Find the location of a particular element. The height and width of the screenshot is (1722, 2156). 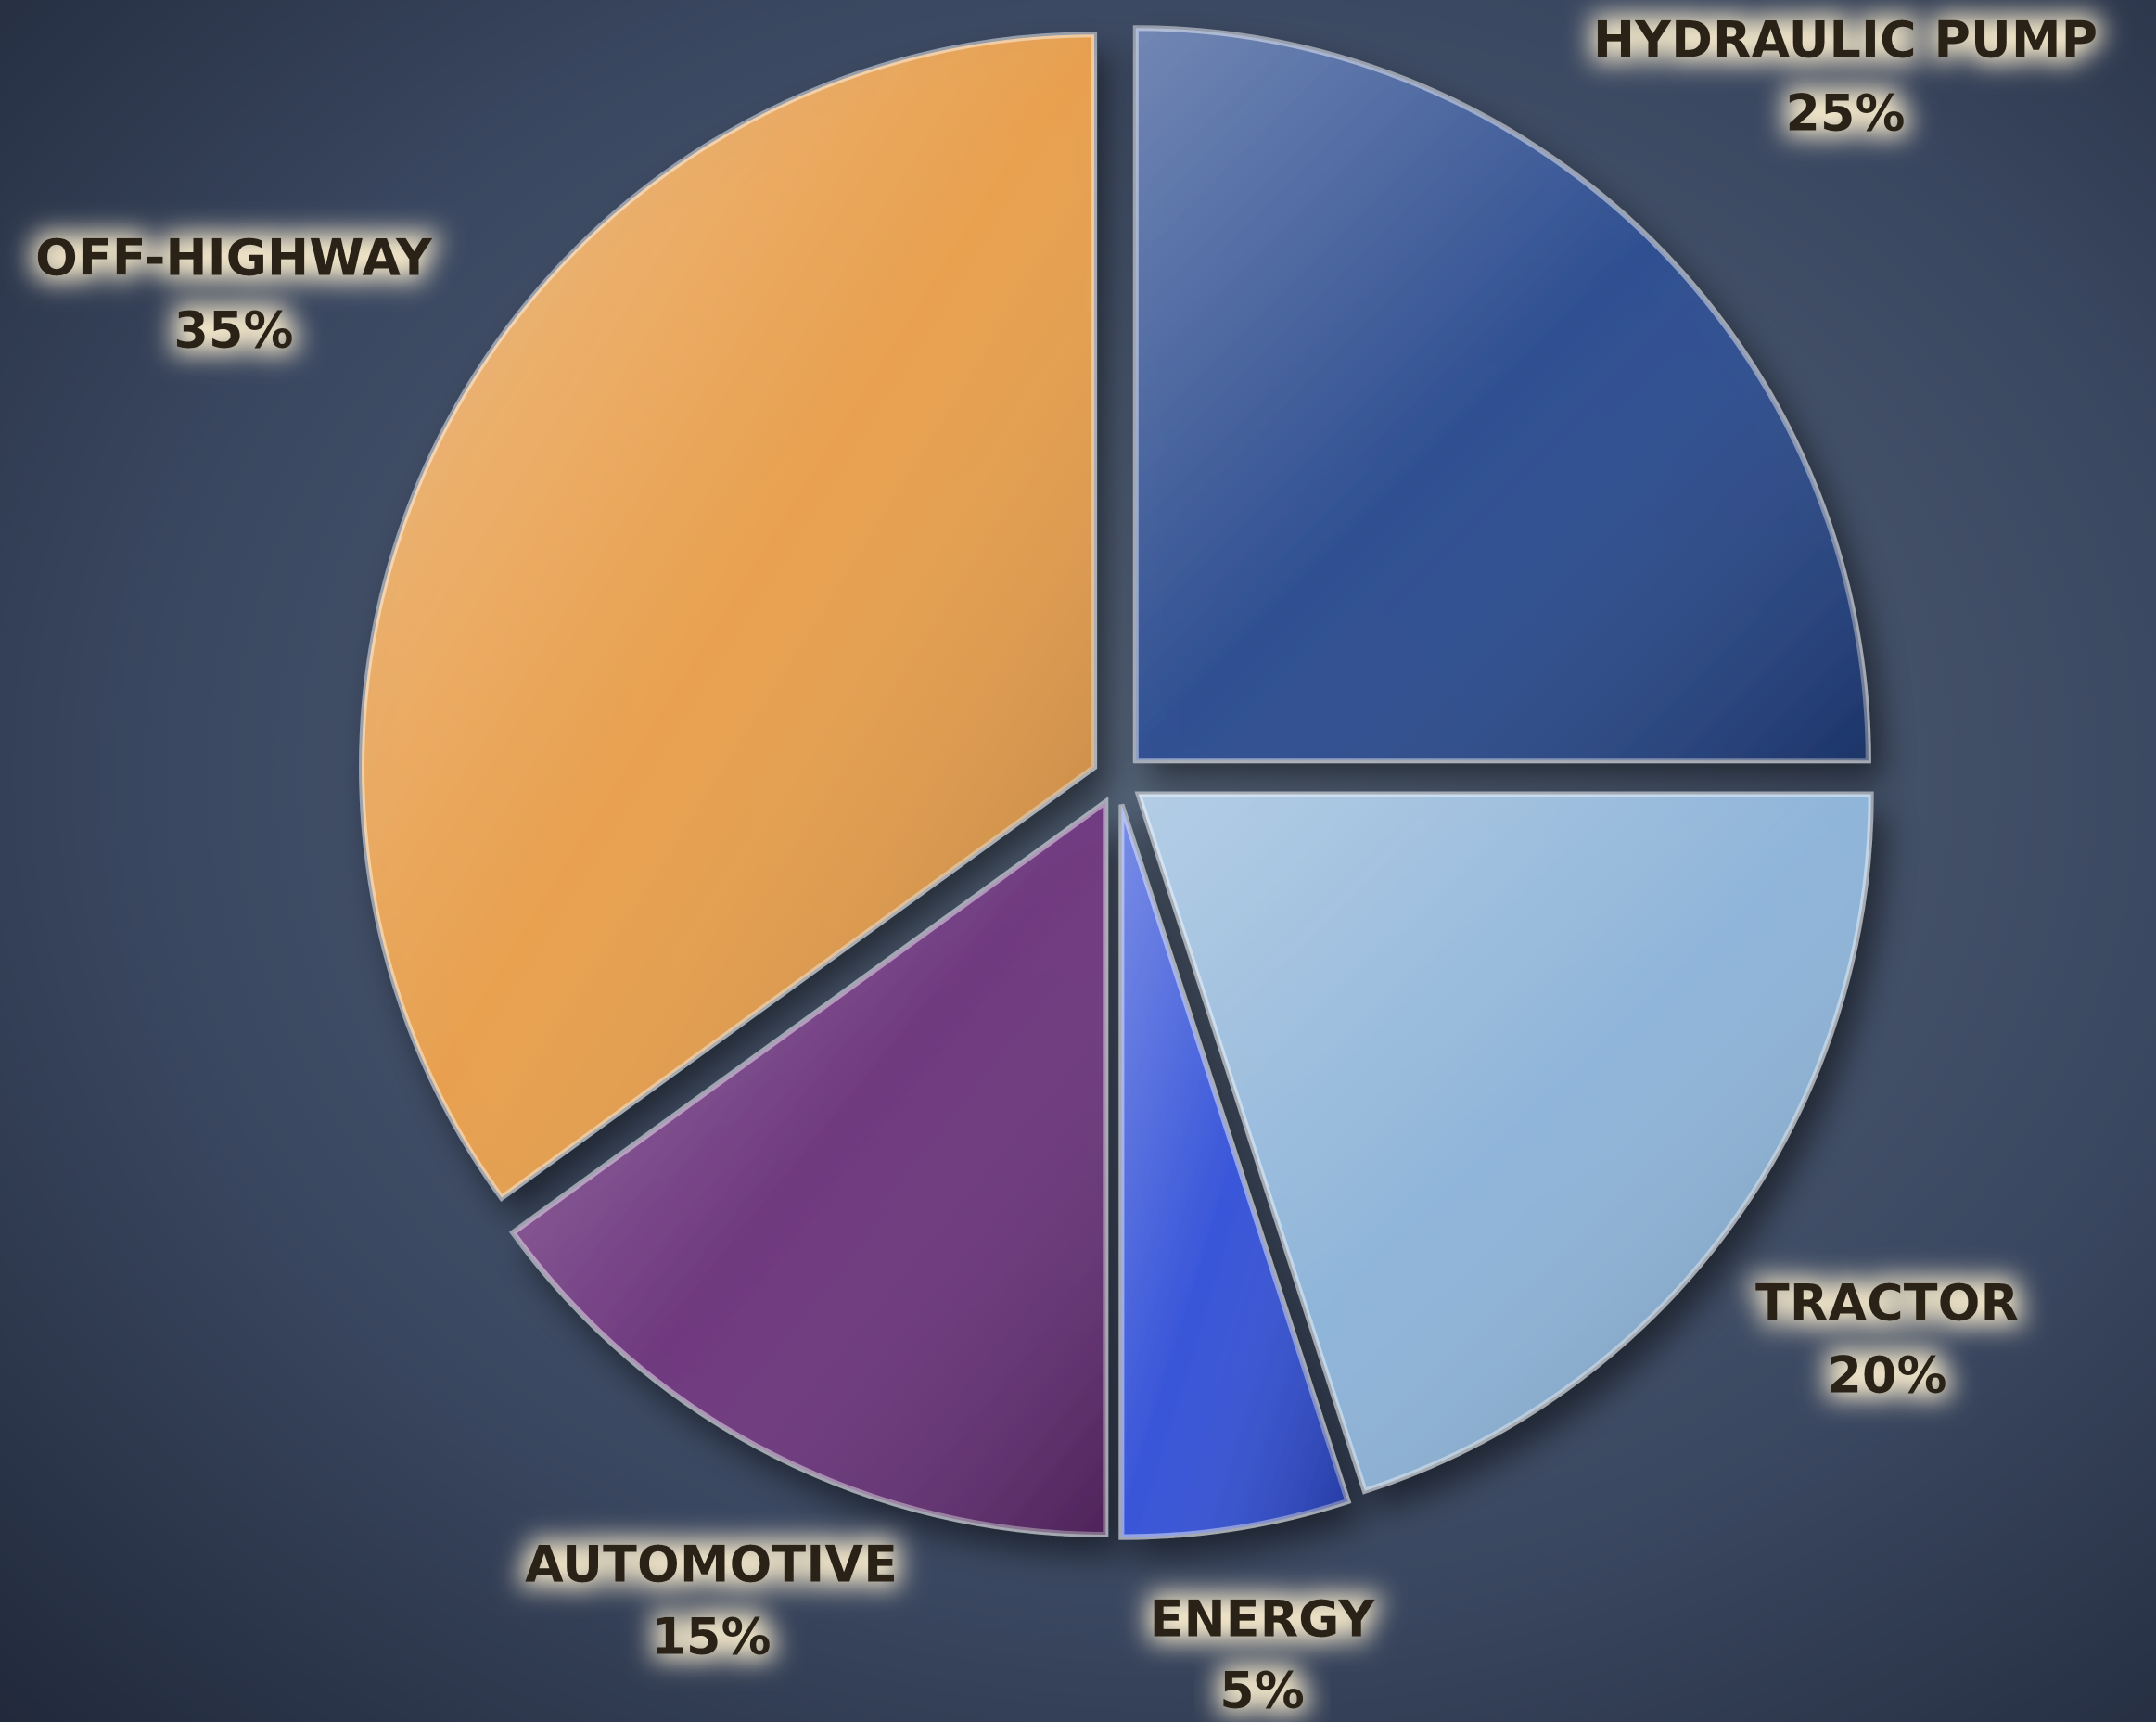

slice-label: TRACTOR is located at coordinates (1887, 1303).